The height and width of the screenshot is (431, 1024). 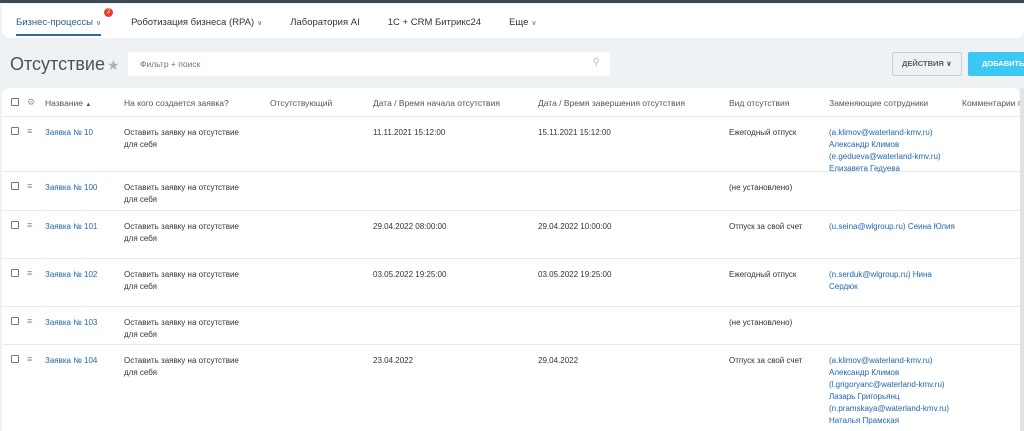 What do you see at coordinates (54, 22) in the screenshot?
I see `tab-label: Бизнес-процессы` at bounding box center [54, 22].